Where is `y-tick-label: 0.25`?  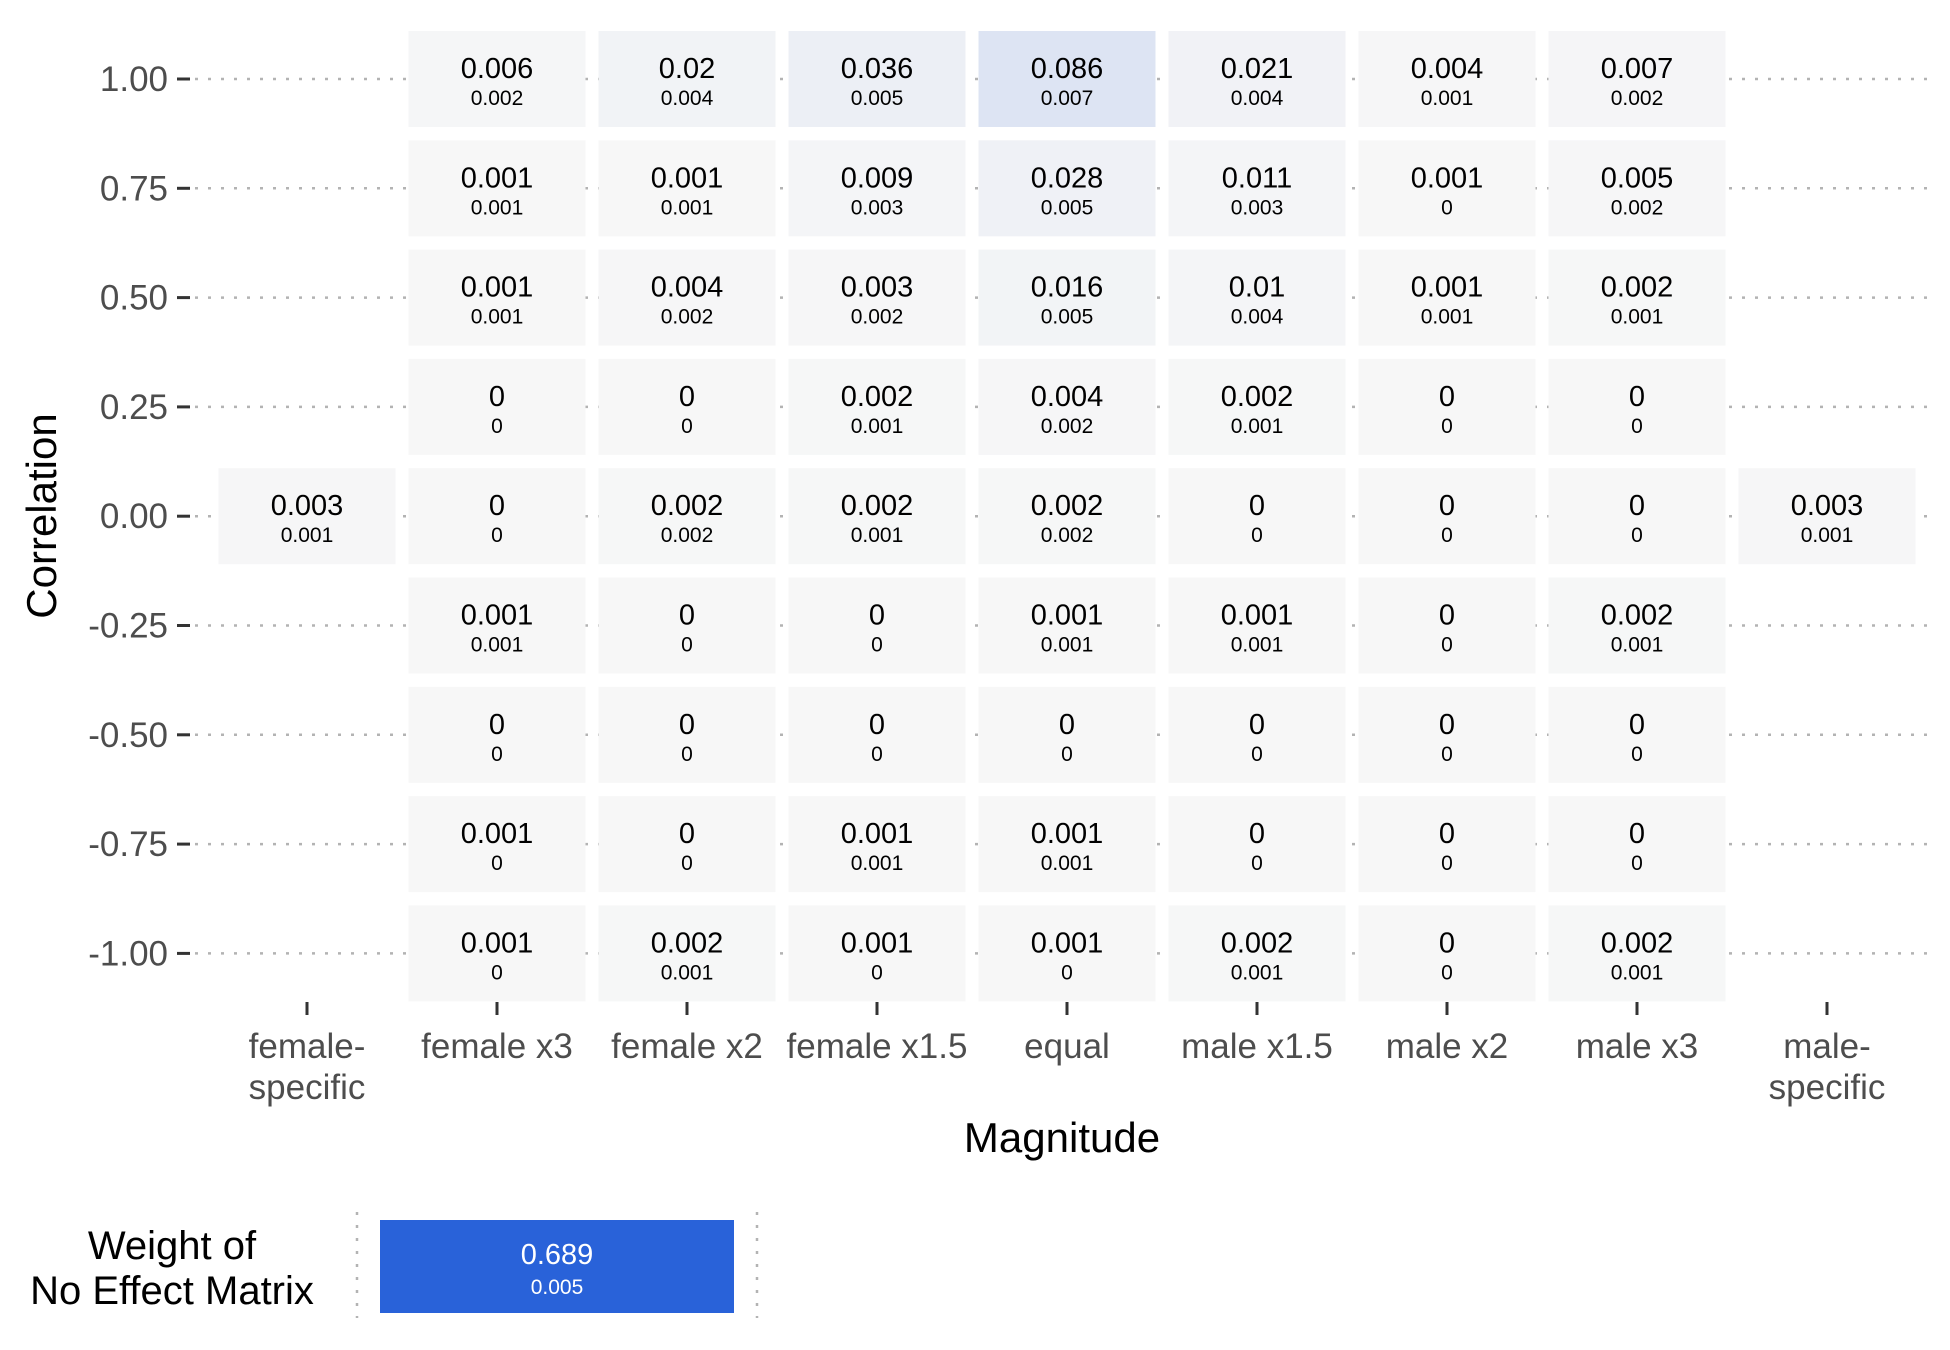
y-tick-label: 0.25 is located at coordinates (134, 407).